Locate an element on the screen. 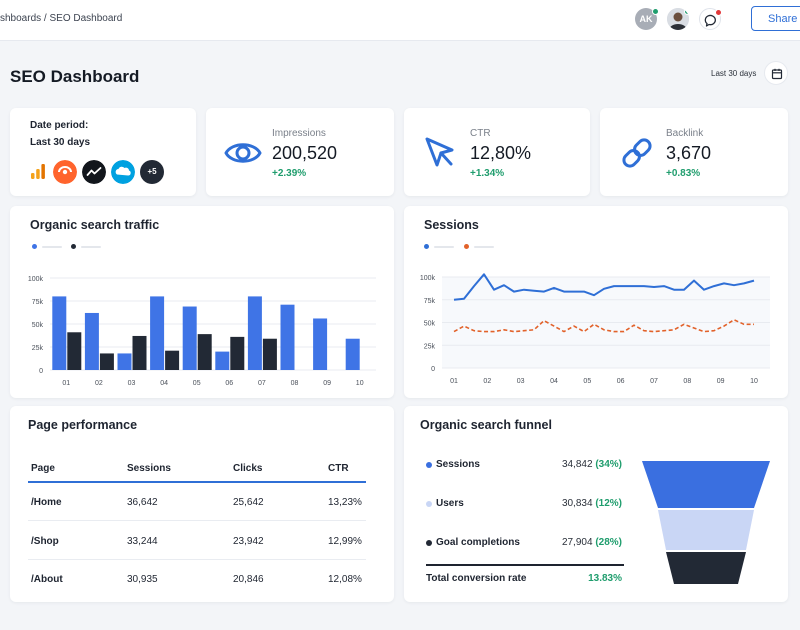  card-title: Page performance is located at coordinates (83, 425).